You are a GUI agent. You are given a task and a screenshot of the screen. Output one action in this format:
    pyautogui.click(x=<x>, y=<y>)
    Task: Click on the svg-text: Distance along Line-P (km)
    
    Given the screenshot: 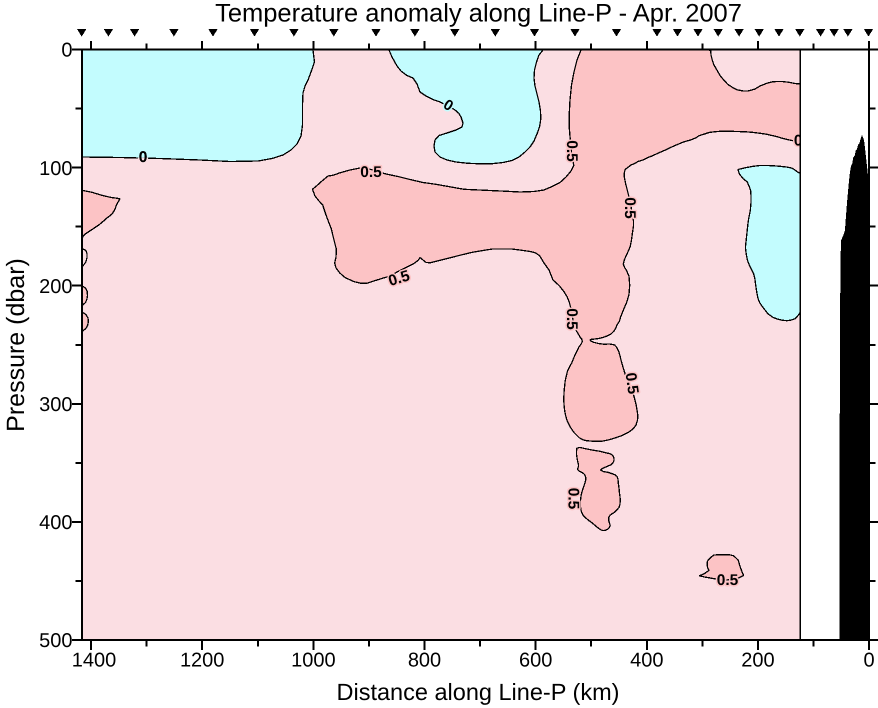 What is the action you would take?
    pyautogui.click(x=478, y=692)
    